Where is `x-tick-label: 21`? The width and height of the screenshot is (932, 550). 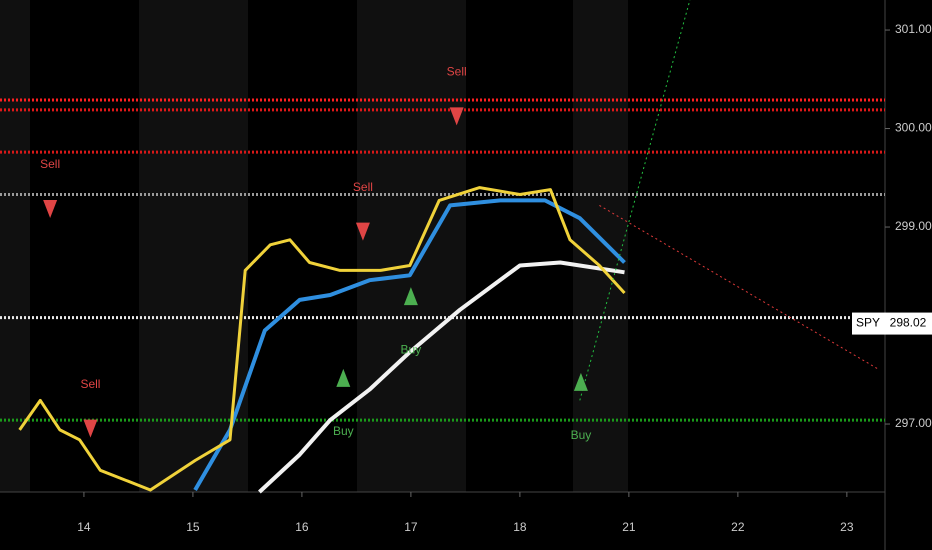
x-tick-label: 21 is located at coordinates (629, 527).